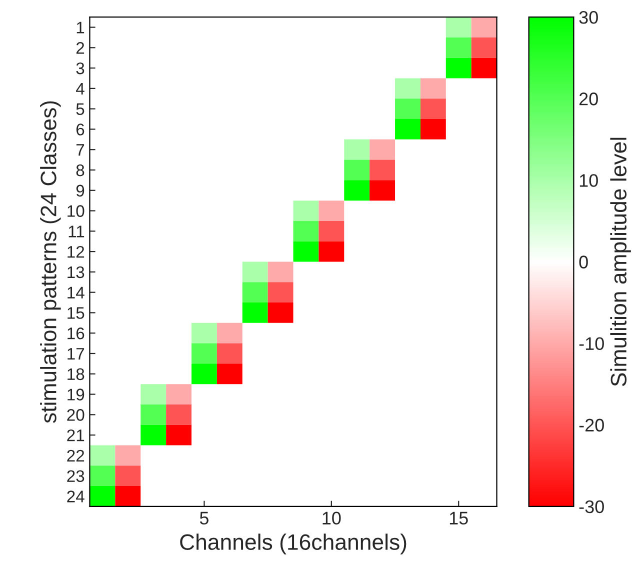  What do you see at coordinates (80, 130) in the screenshot?
I see `y-tick-label: 6` at bounding box center [80, 130].